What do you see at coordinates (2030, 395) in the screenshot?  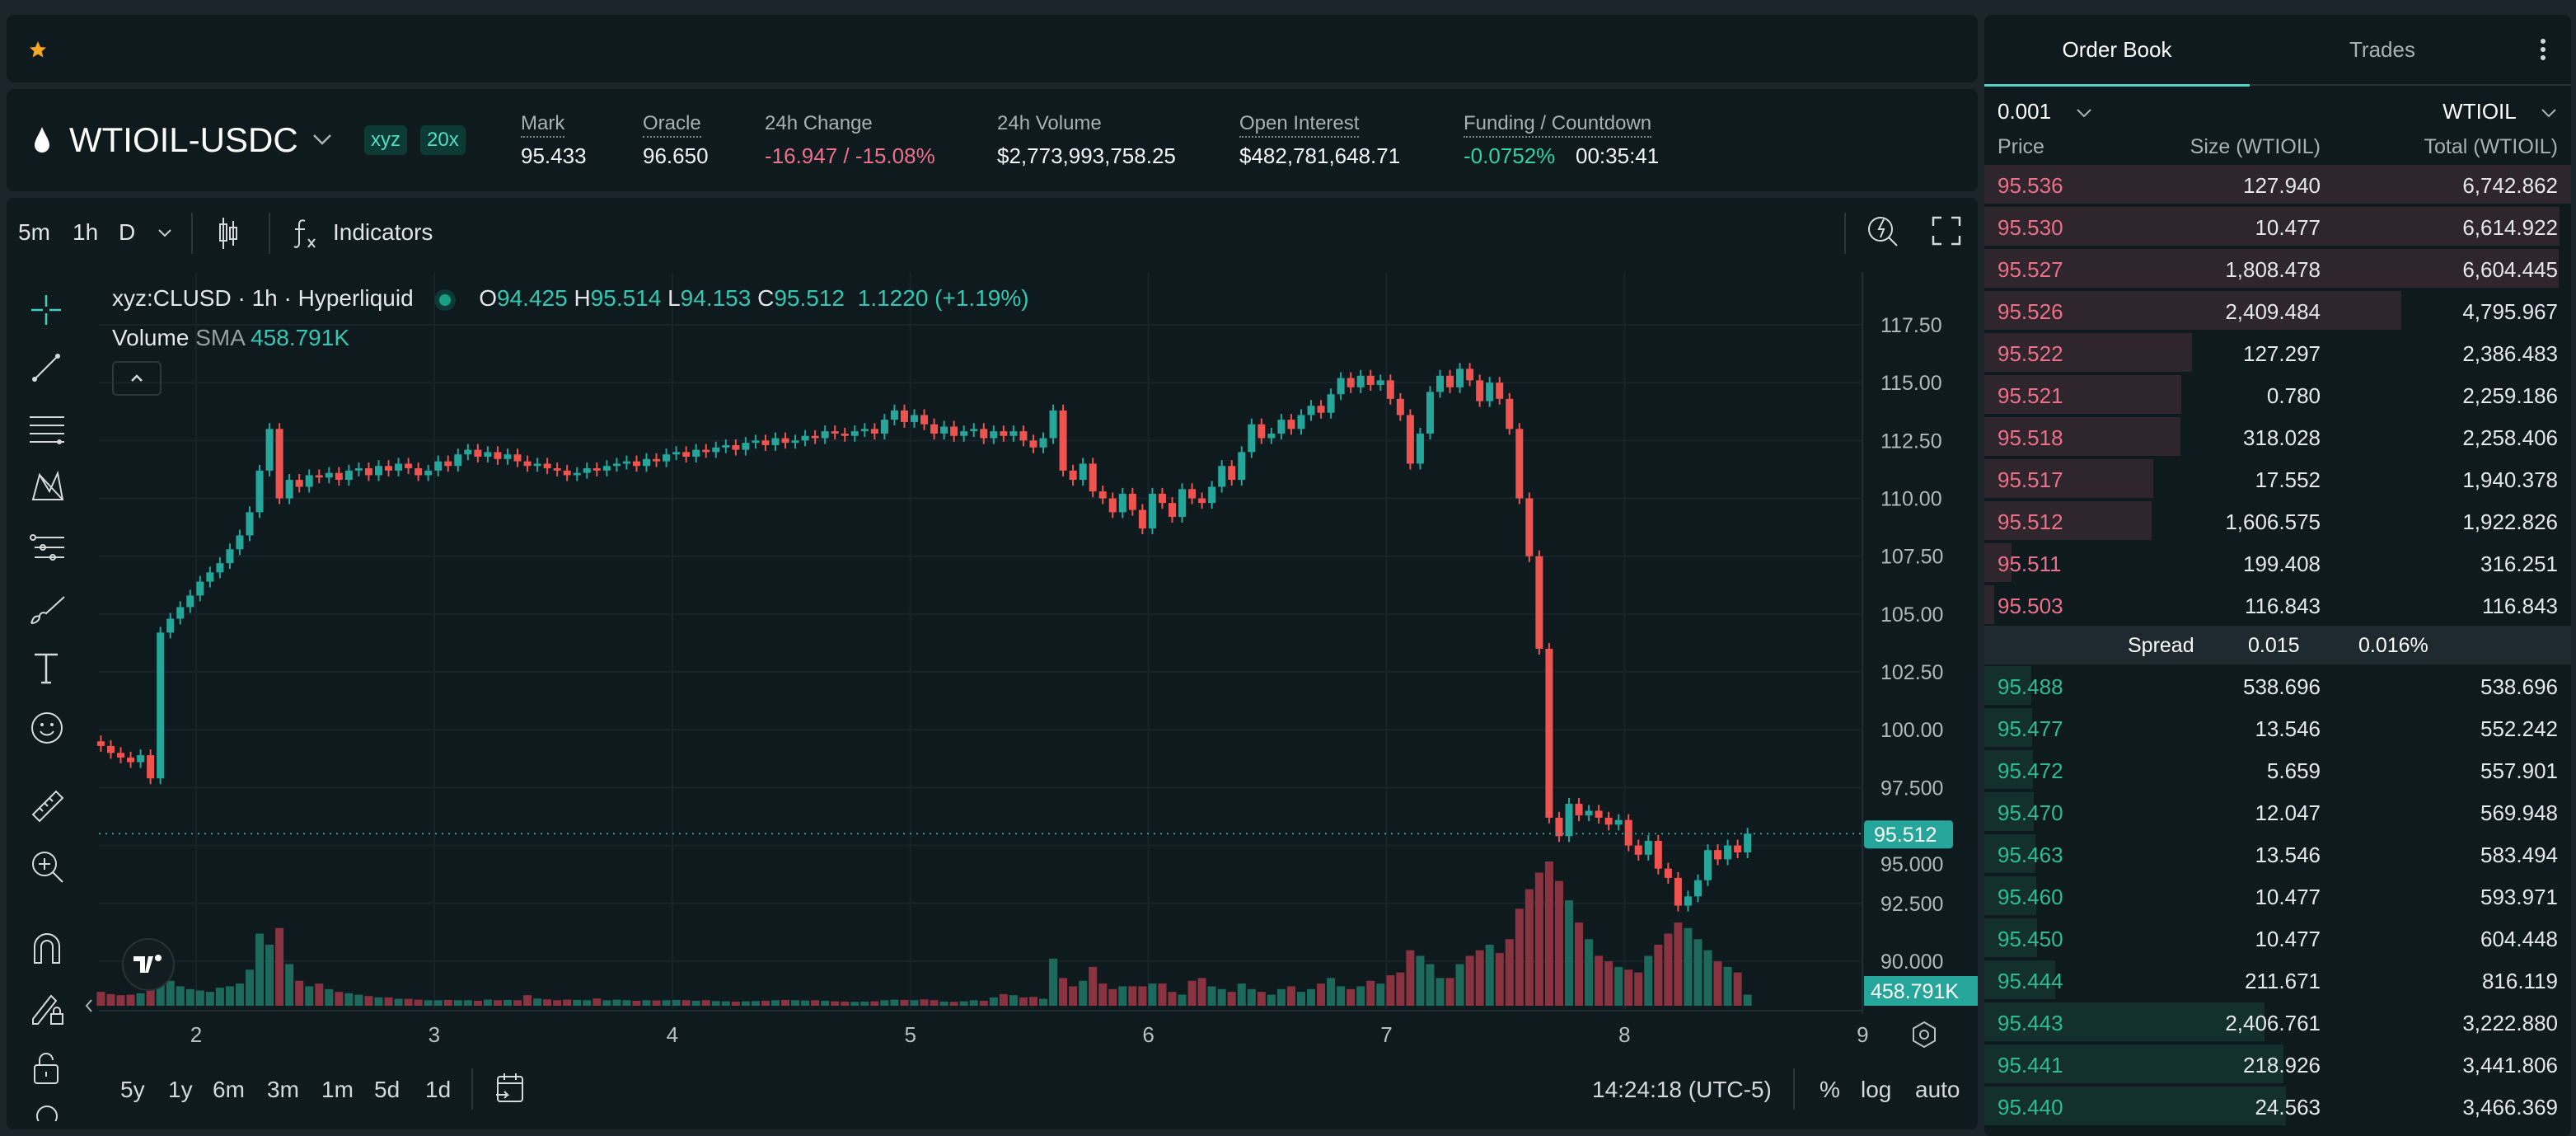 I see `ask-price: 95.521` at bounding box center [2030, 395].